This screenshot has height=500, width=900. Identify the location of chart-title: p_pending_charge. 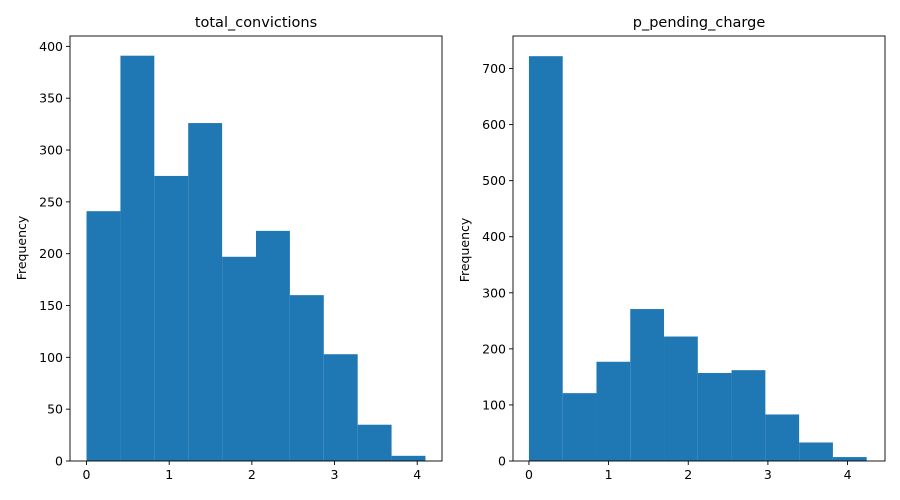
(699, 23).